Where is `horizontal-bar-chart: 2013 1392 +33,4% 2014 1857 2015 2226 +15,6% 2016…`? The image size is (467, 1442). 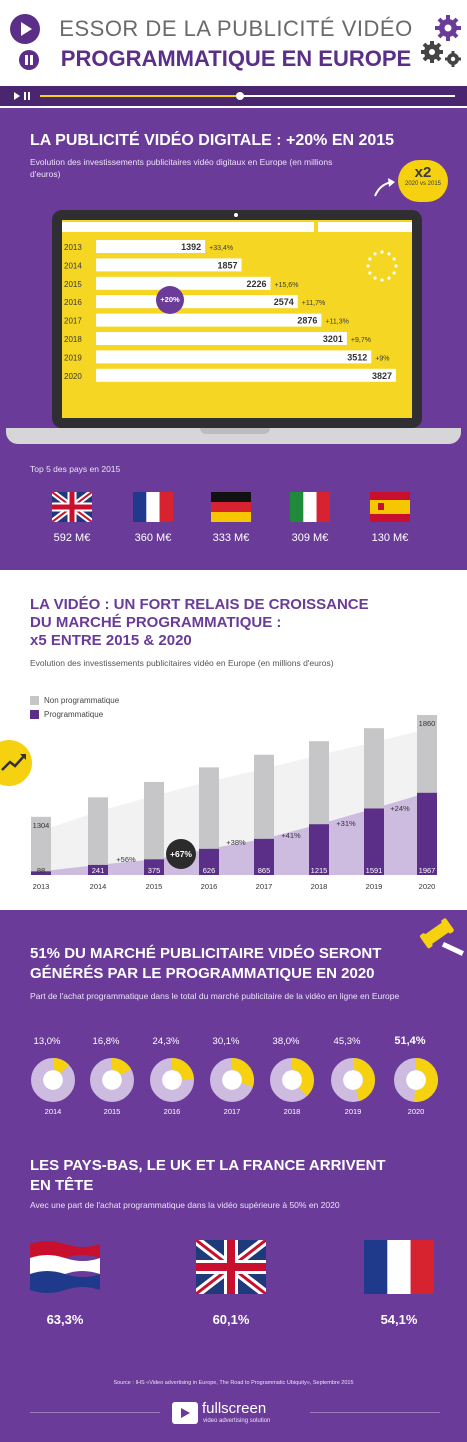 horizontal-bar-chart: 2013 1392 +33,4% 2014 1857 2015 2226 +15,6% 2016… is located at coordinates (230, 311).